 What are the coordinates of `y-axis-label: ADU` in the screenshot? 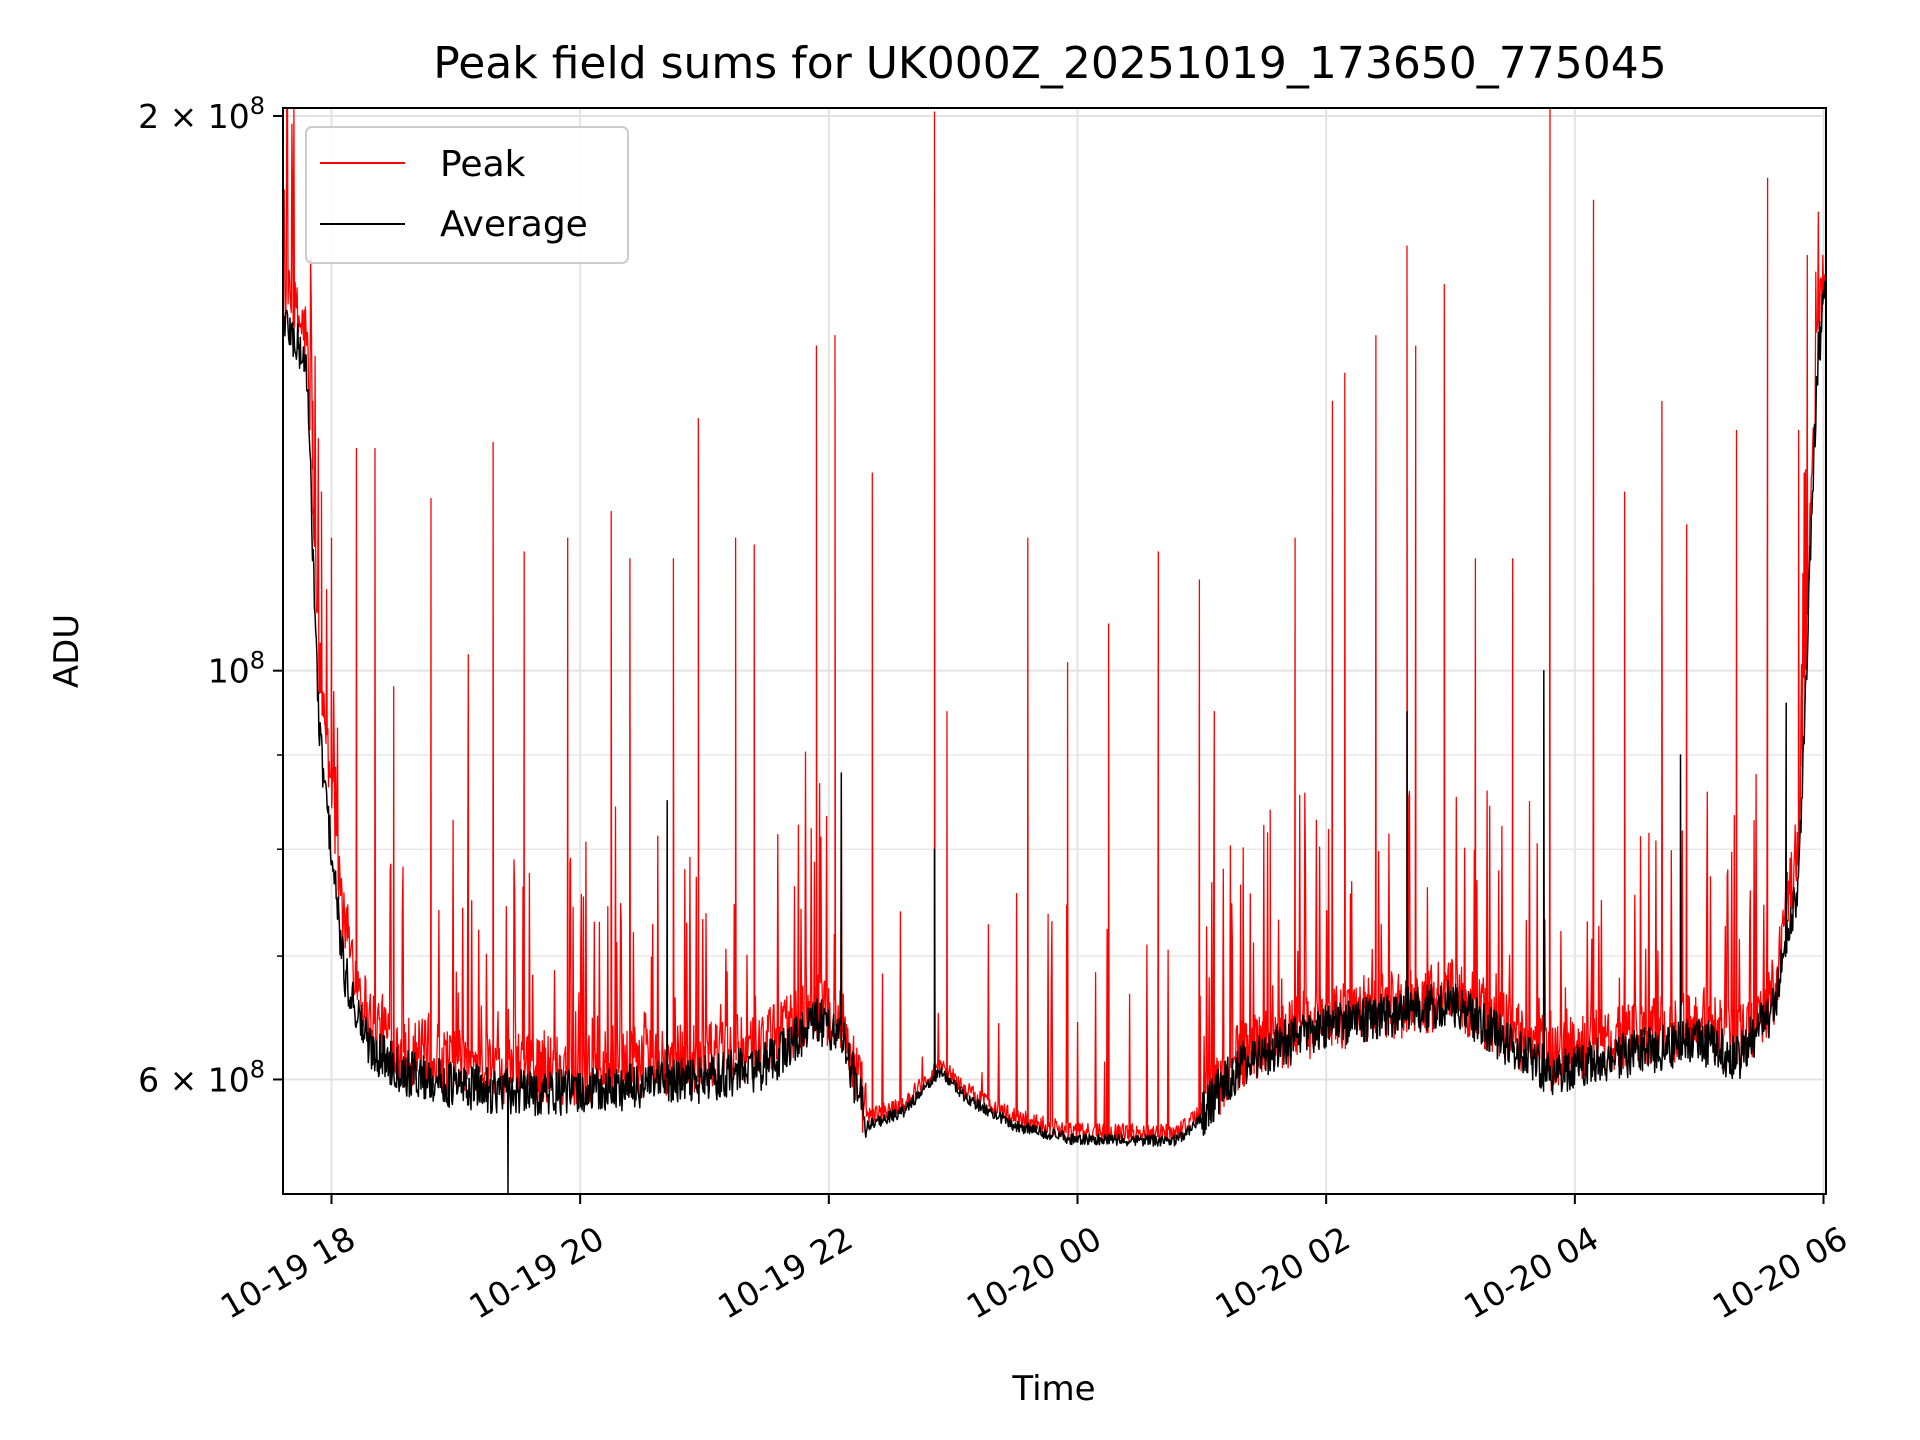 It's located at (67, 651).